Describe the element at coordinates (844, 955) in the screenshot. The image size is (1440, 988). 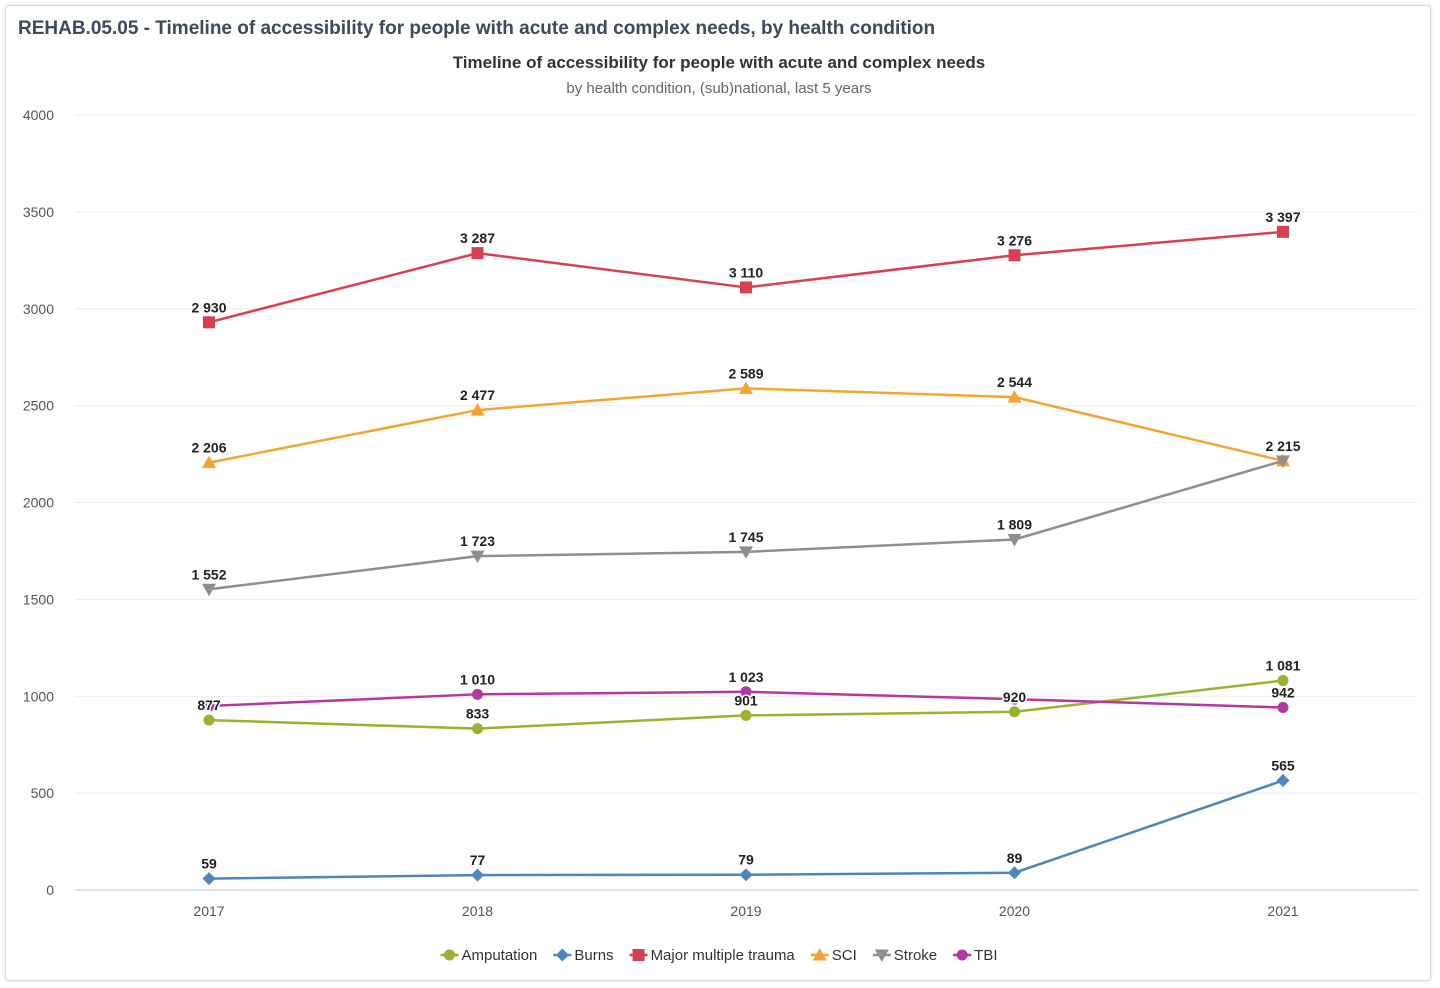
I see `legend-label-sci: SCI` at that location.